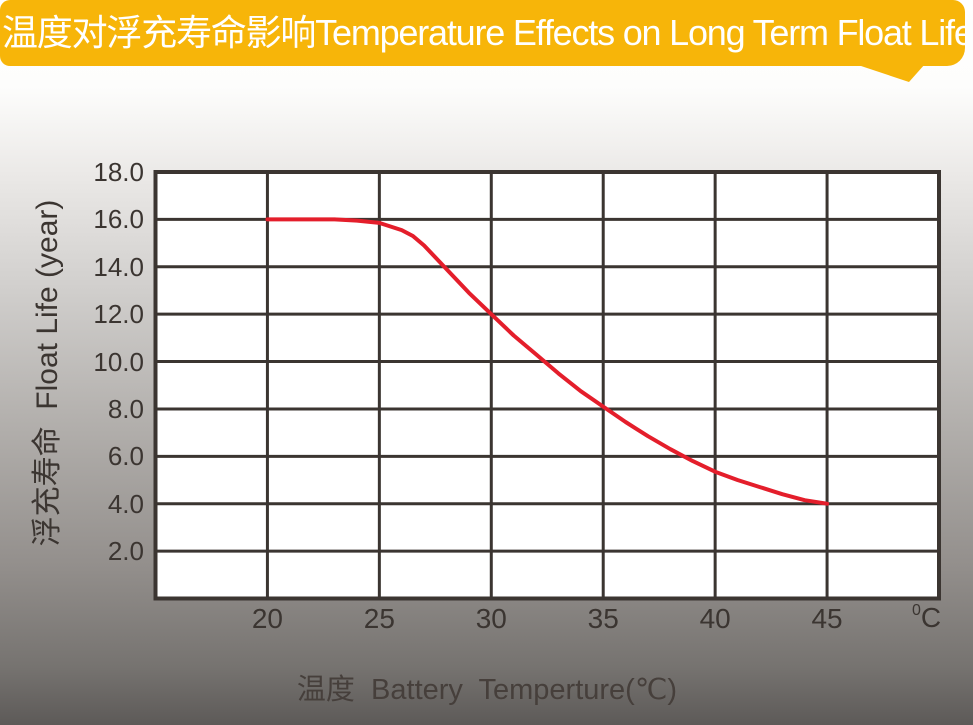  I want to click on x-tick-label: 40, so click(715, 618).